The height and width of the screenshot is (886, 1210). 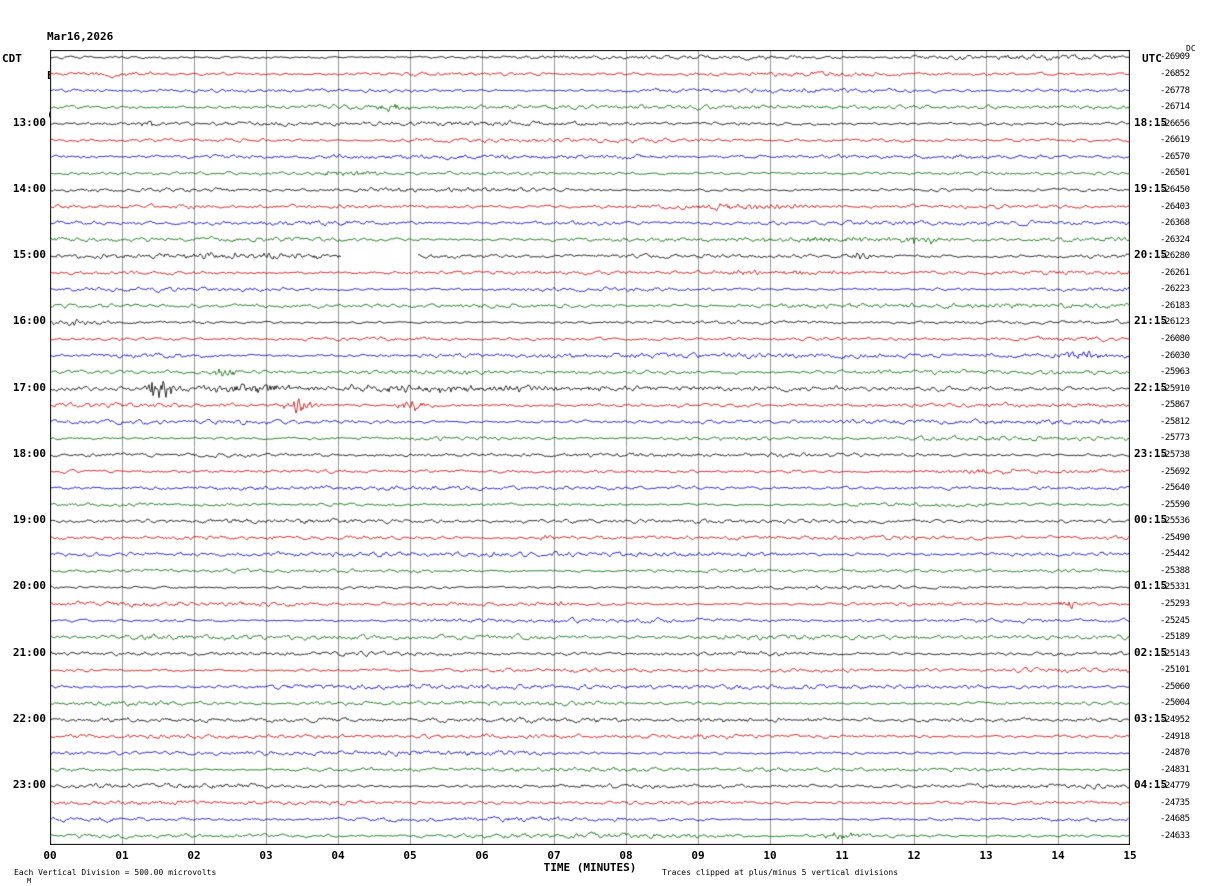 I want to click on cdt-hour-label: 13:00, so click(x=29, y=122).